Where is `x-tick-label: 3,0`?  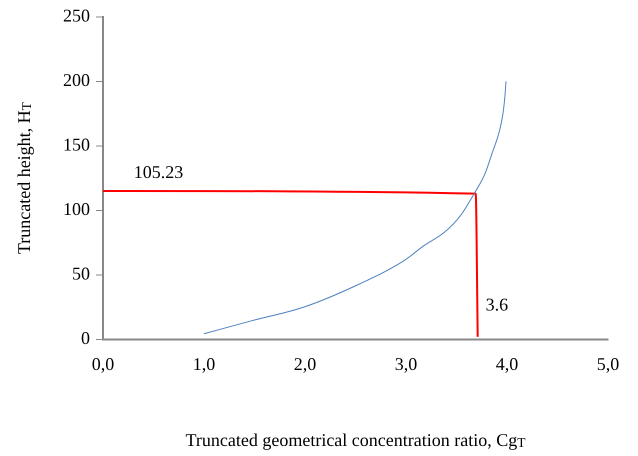
x-tick-label: 3,0 is located at coordinates (406, 364).